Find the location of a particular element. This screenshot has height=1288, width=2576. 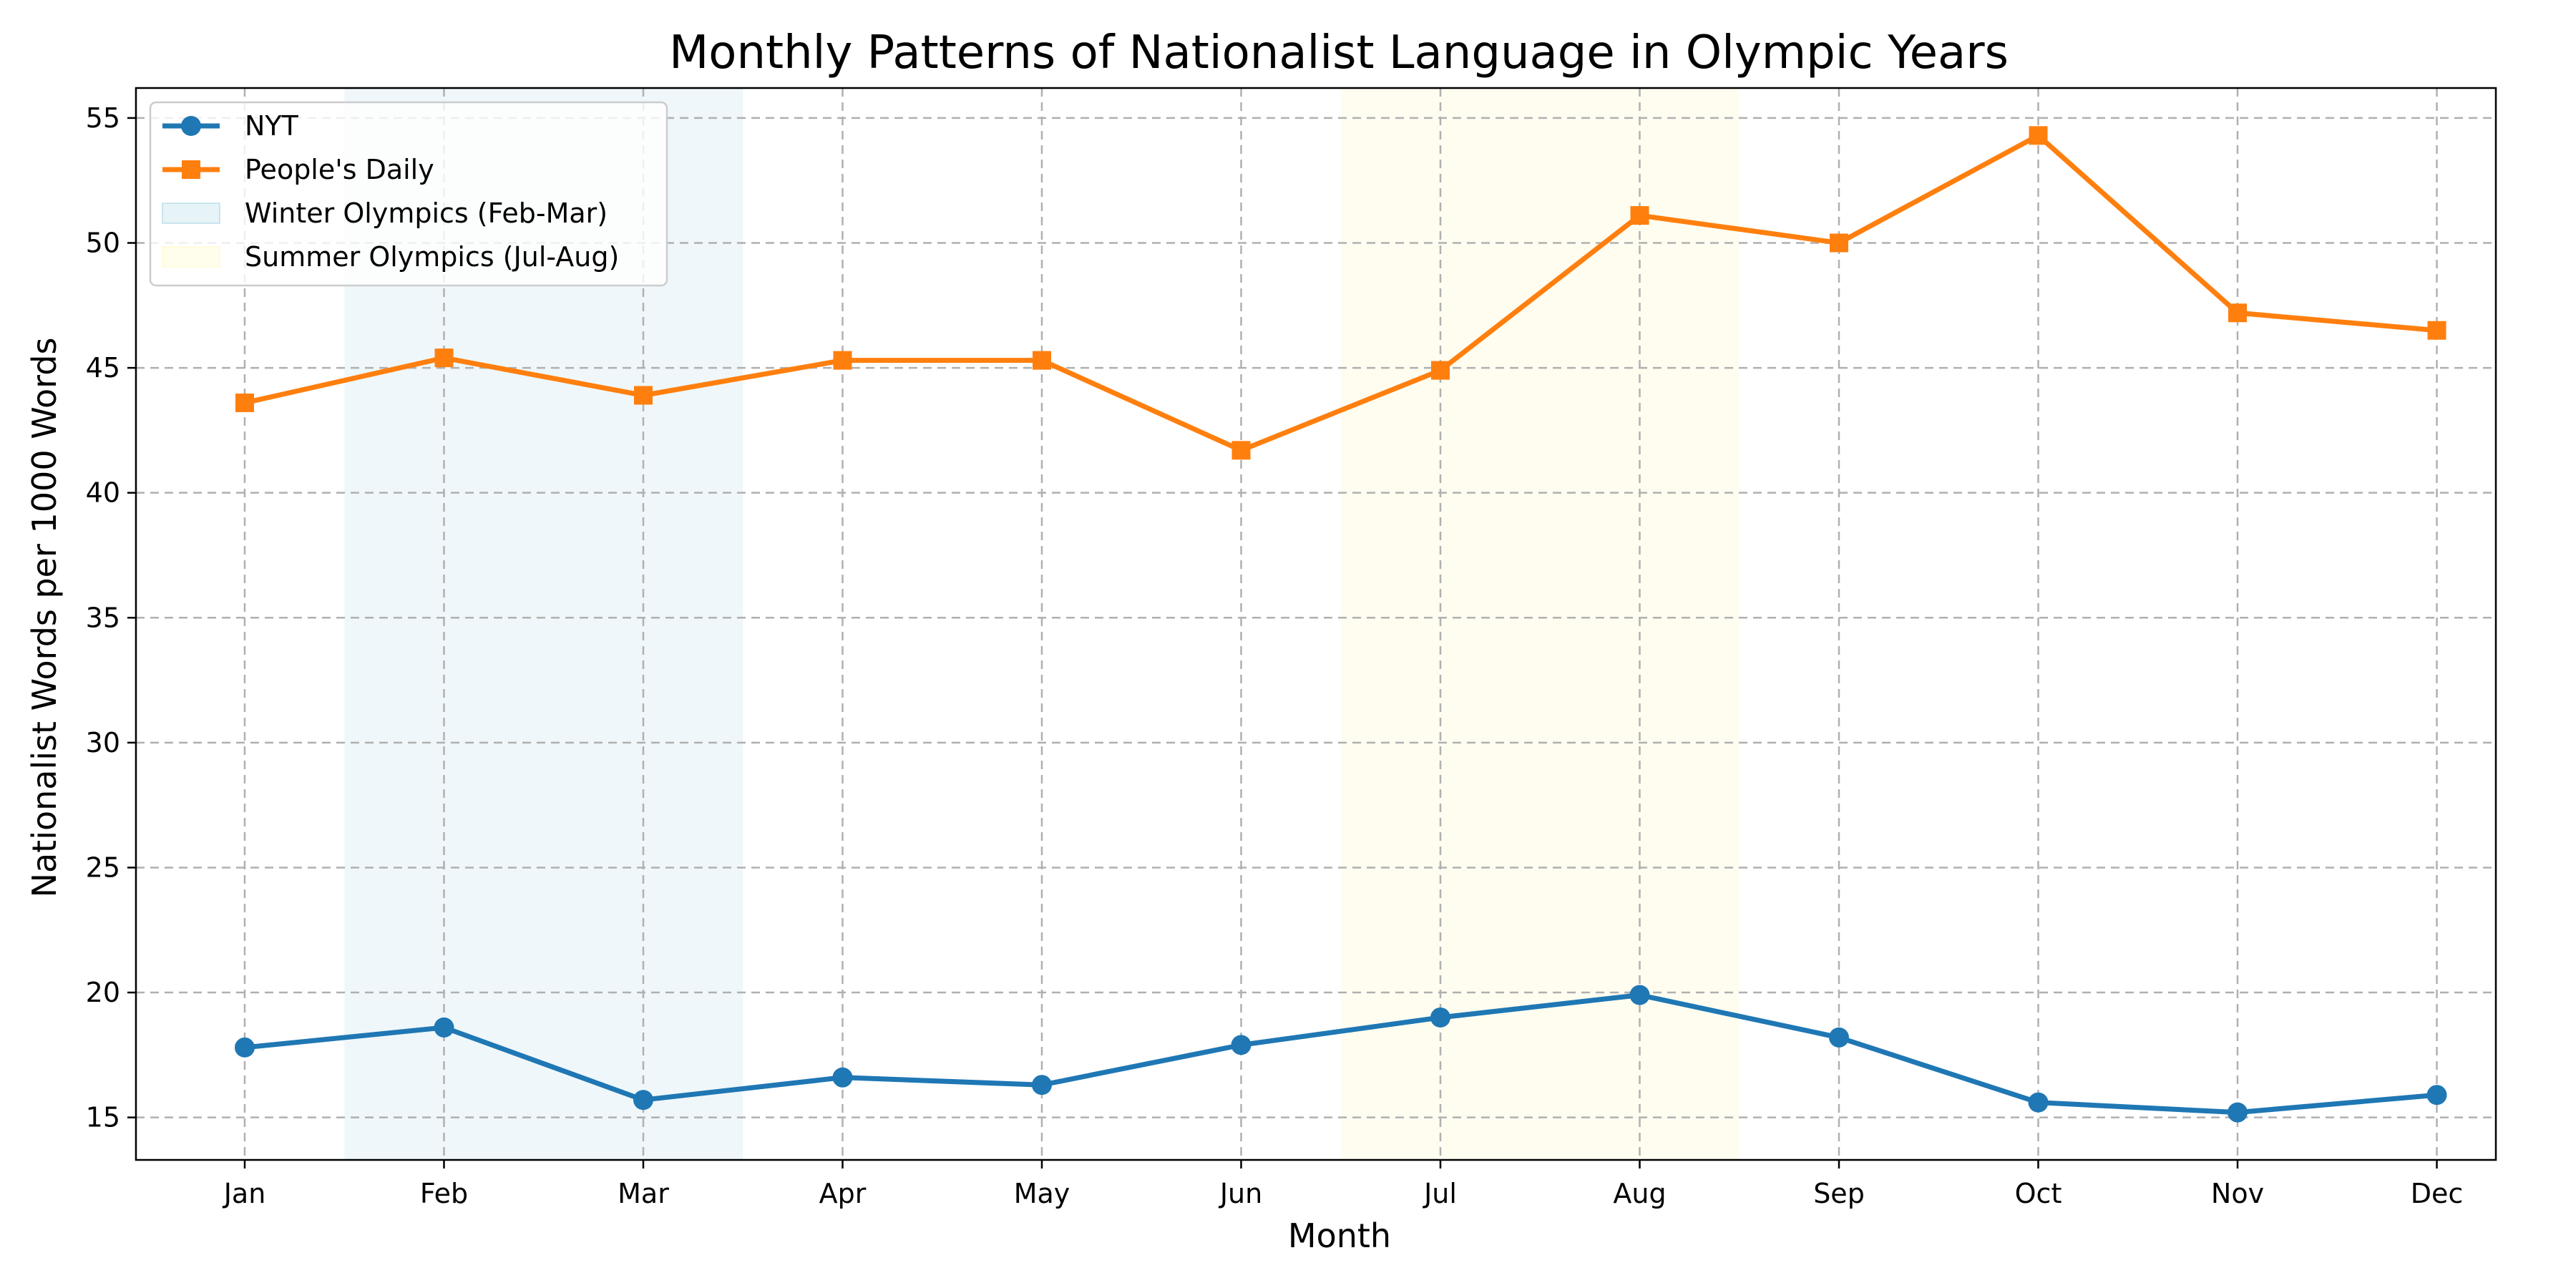

x-tick-label: Sep is located at coordinates (1839, 1193).